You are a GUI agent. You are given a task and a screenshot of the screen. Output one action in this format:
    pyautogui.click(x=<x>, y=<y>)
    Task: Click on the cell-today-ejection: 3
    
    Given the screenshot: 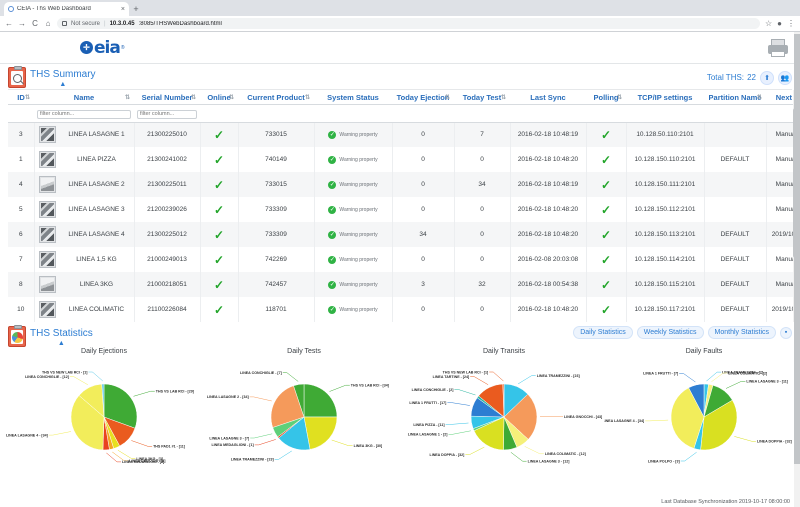 What is the action you would take?
    pyautogui.click(x=423, y=284)
    